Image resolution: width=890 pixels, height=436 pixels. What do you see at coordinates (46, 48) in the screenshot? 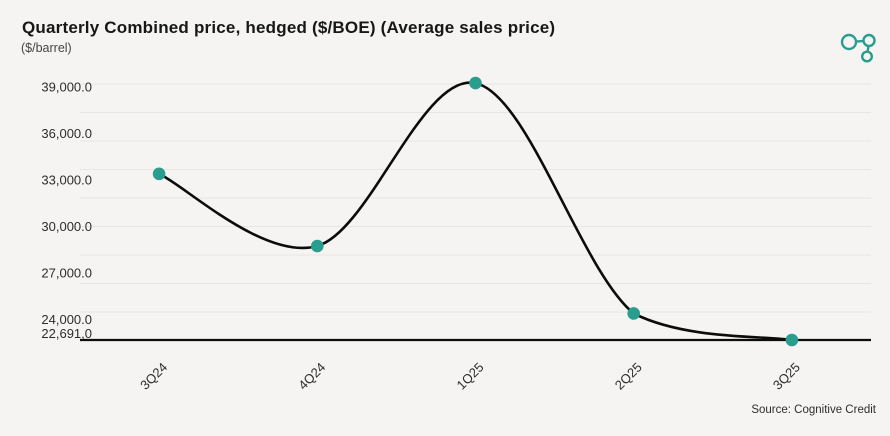
I see `chart-subtitle: ($/barrel)` at bounding box center [46, 48].